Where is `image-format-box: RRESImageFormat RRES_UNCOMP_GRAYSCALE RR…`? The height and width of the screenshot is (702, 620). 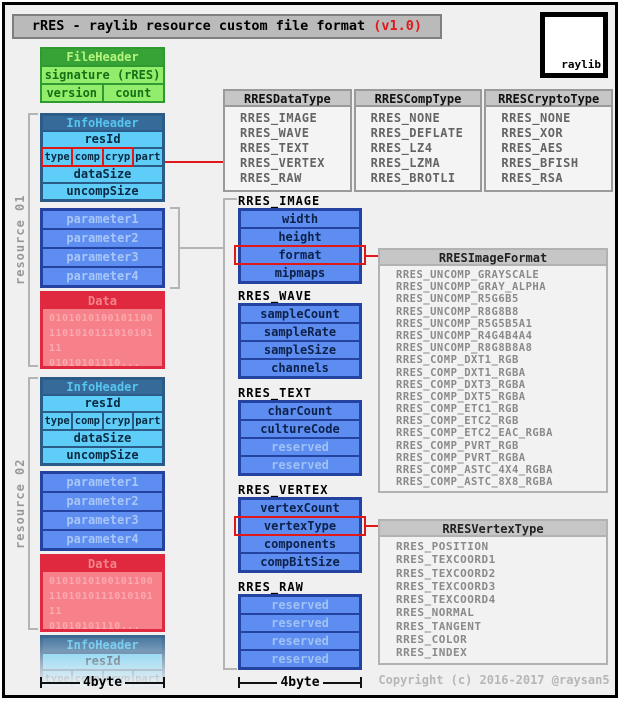
image-format-box: RRESImageFormat RRES_UNCOMP_GRAYSCALE RR… is located at coordinates (493, 371).